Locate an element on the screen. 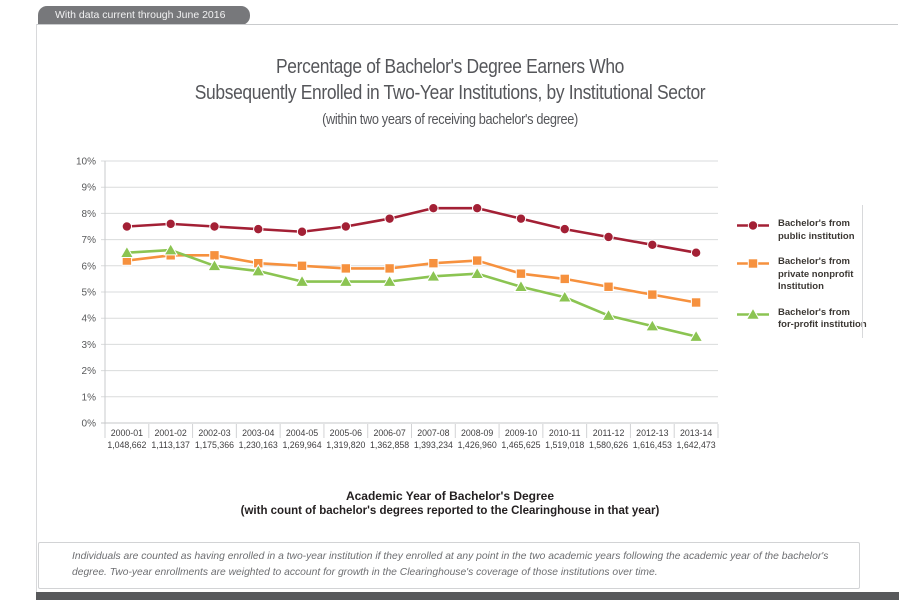 Image resolution: width=900 pixels, height=600 pixels. series-markers-for-profit is located at coordinates (411, 292).